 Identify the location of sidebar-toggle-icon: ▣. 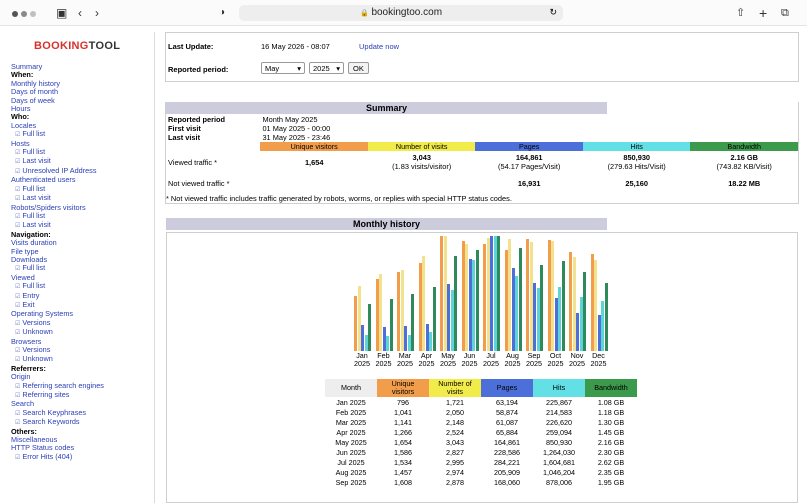
(62, 13).